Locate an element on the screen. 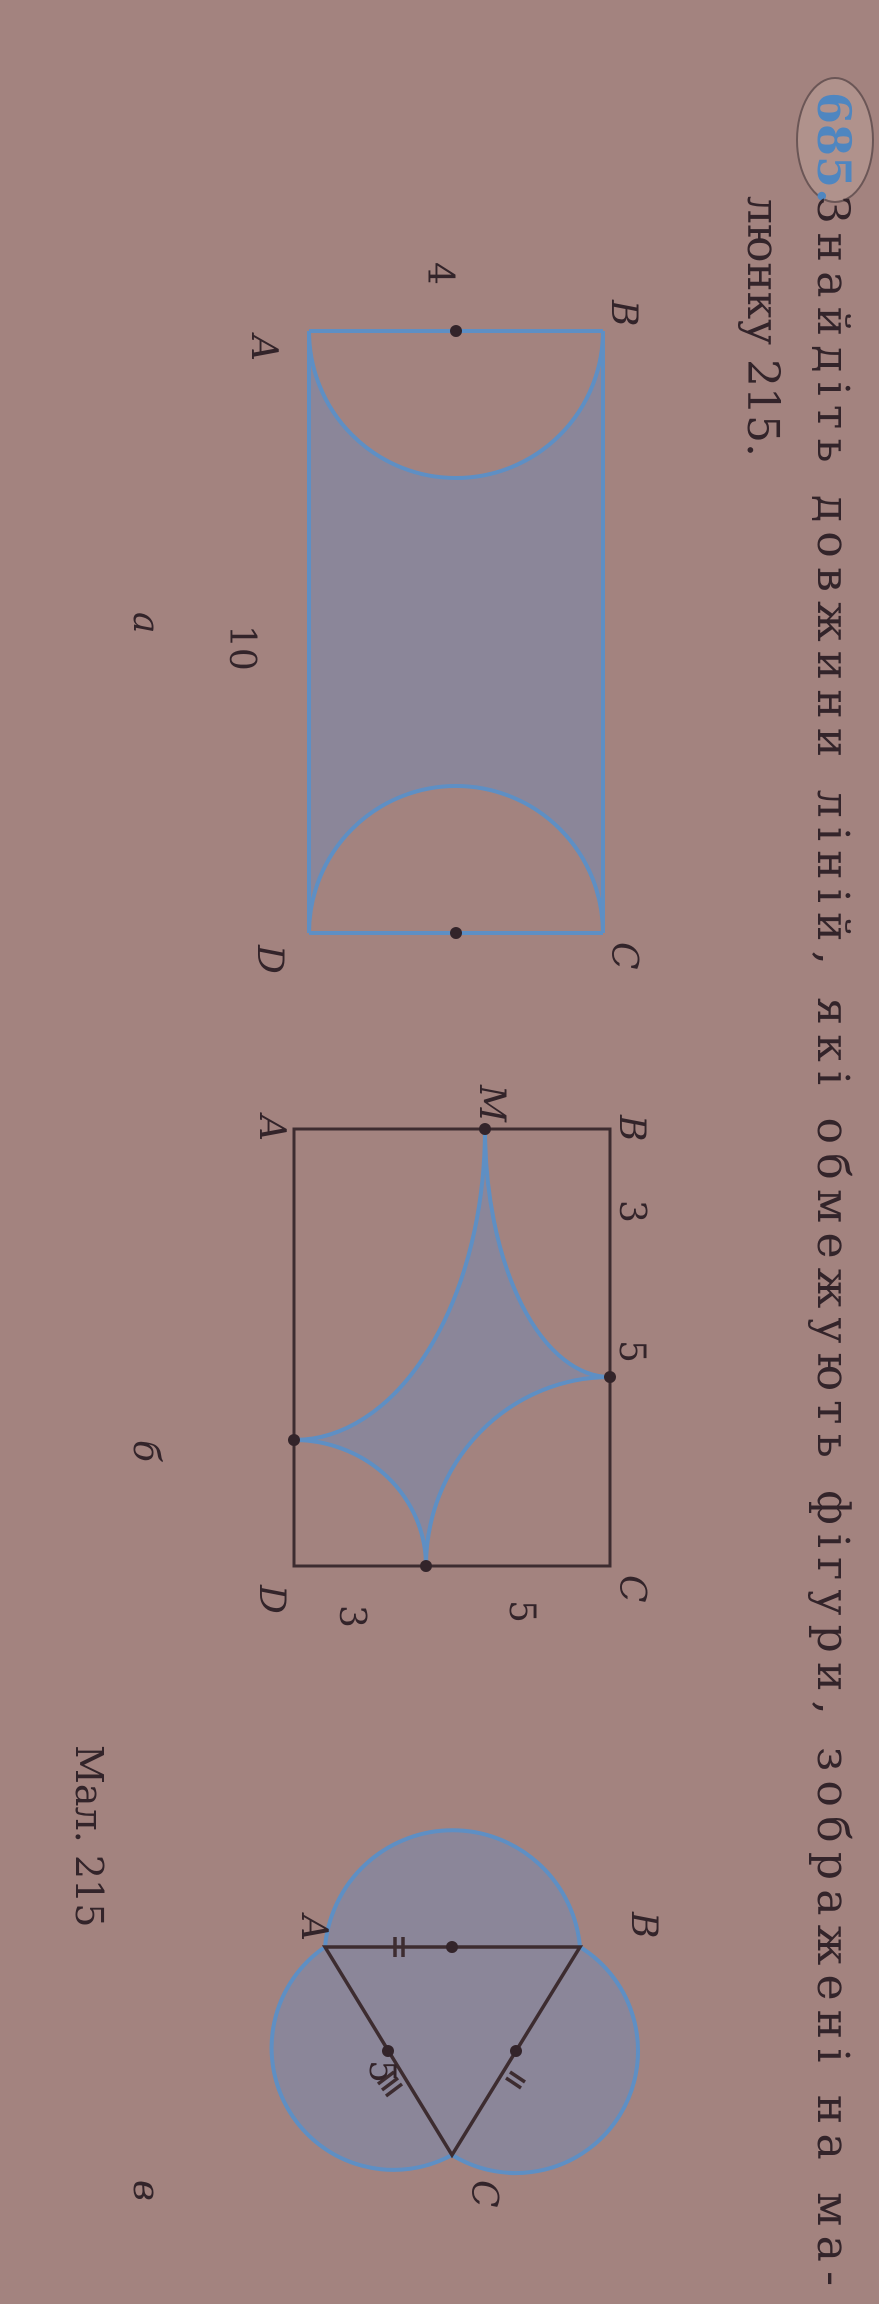 The height and width of the screenshot is (2304, 879). label-side-5: 5 is located at coordinates (381, 2071).